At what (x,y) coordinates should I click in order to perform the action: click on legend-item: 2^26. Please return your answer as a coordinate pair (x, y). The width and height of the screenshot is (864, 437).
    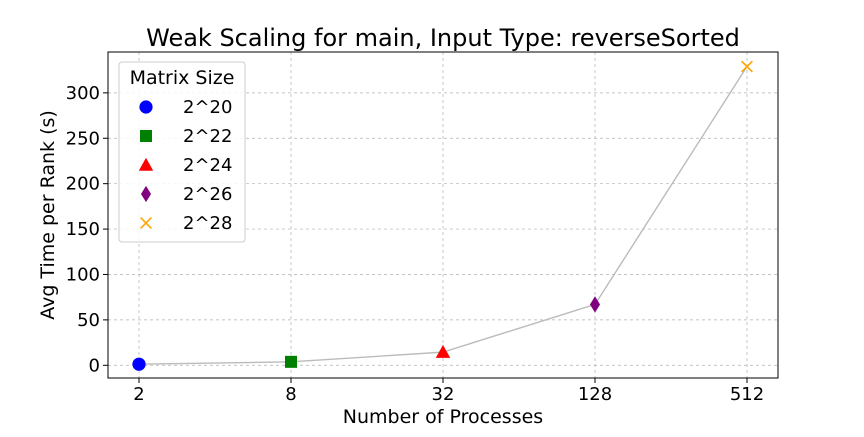
    Looking at the image, I should click on (186, 194).